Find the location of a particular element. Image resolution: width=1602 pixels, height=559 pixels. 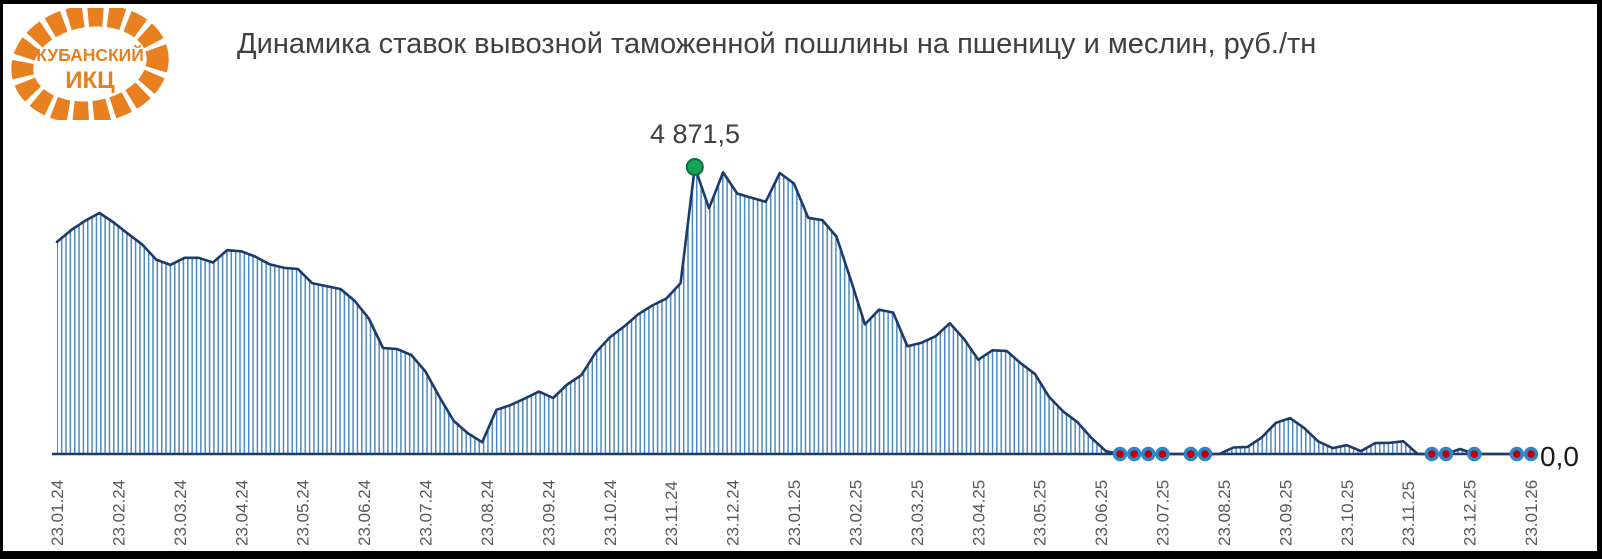

x-tick-label: 23.01.24 is located at coordinates (57, 513).